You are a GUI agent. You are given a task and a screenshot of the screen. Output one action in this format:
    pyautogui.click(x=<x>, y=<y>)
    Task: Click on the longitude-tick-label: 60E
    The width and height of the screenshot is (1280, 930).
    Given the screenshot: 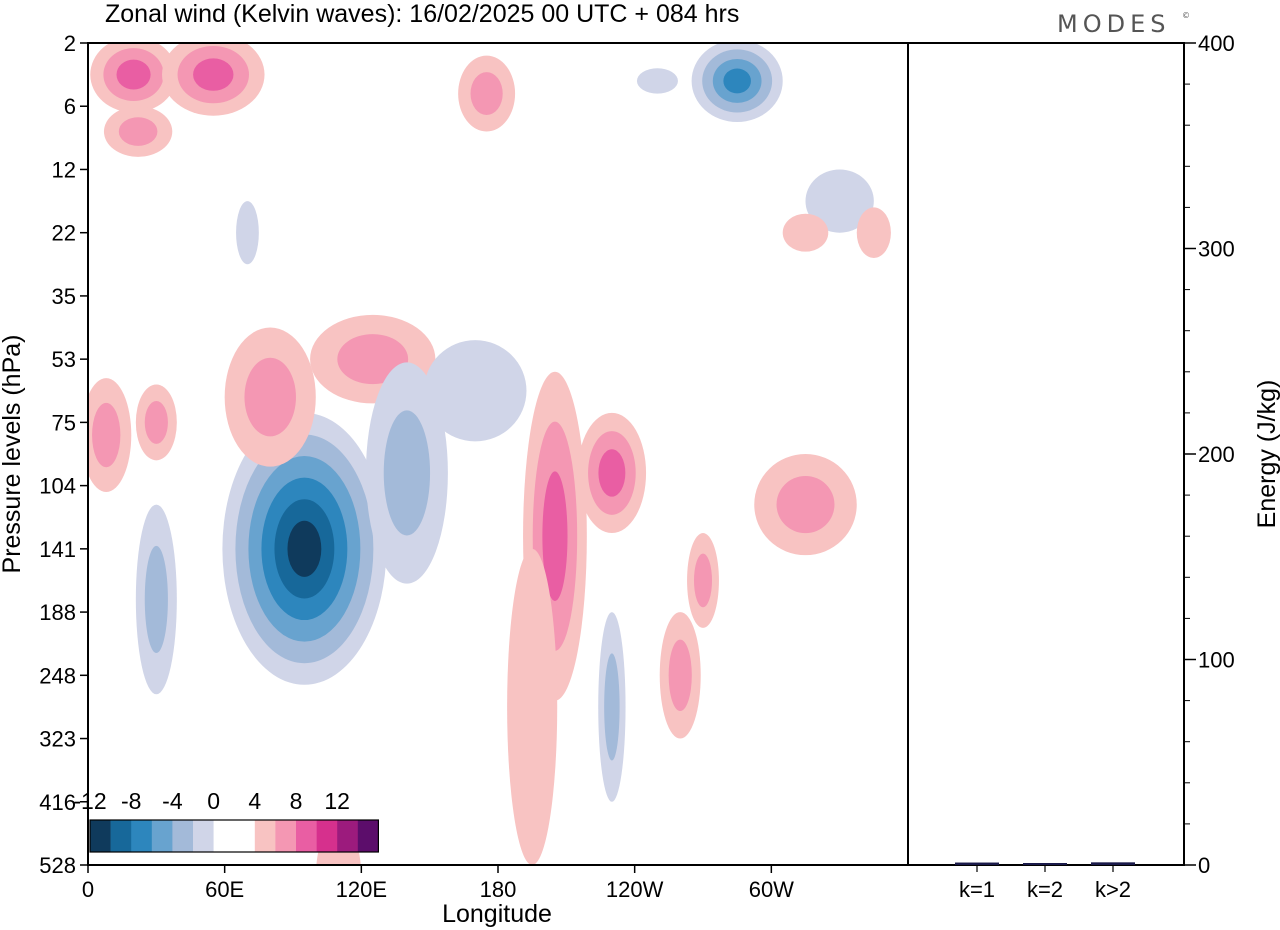 What is the action you would take?
    pyautogui.click(x=224, y=889)
    